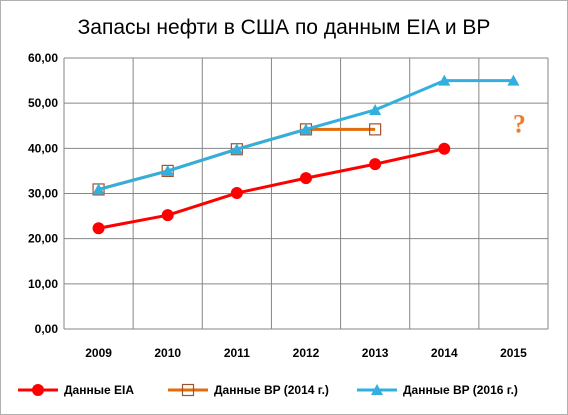 Image resolution: width=568 pixels, height=415 pixels. Describe the element at coordinates (444, 353) in the screenshot. I see `x-tick-label: 2014` at that location.